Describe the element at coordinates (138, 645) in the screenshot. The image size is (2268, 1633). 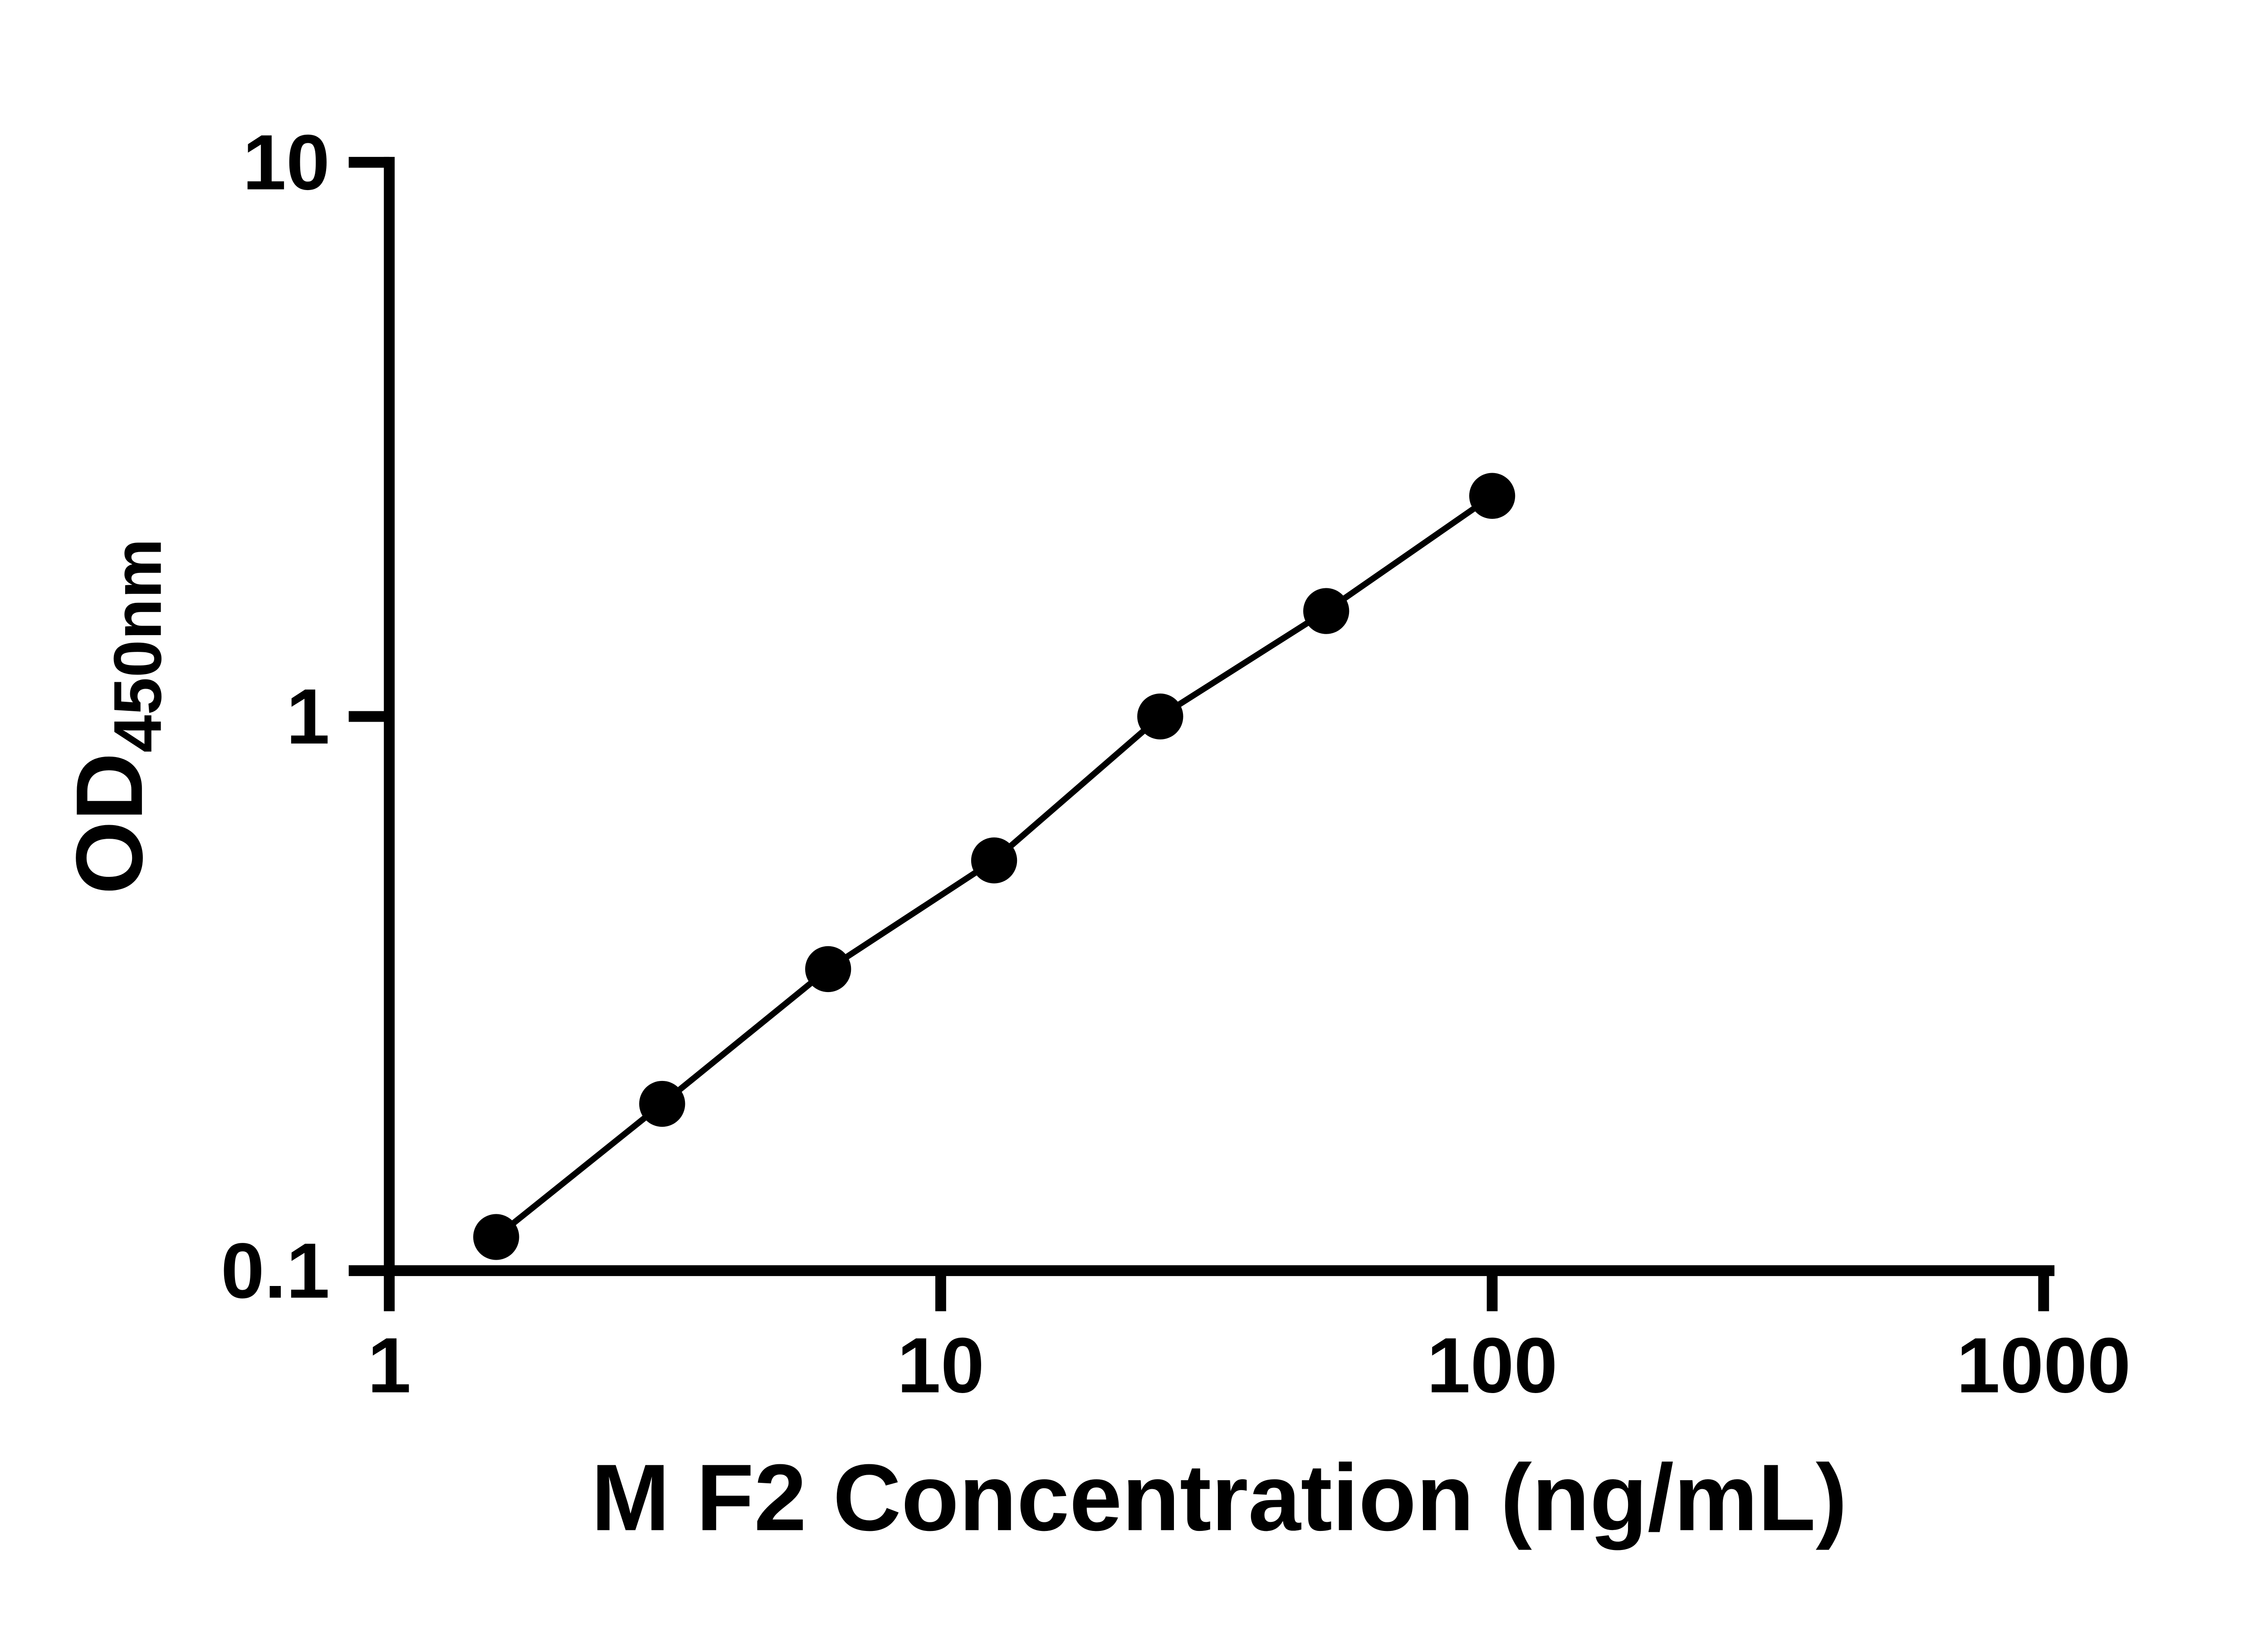
I see `y-axis-title-sub: 450nm` at that location.